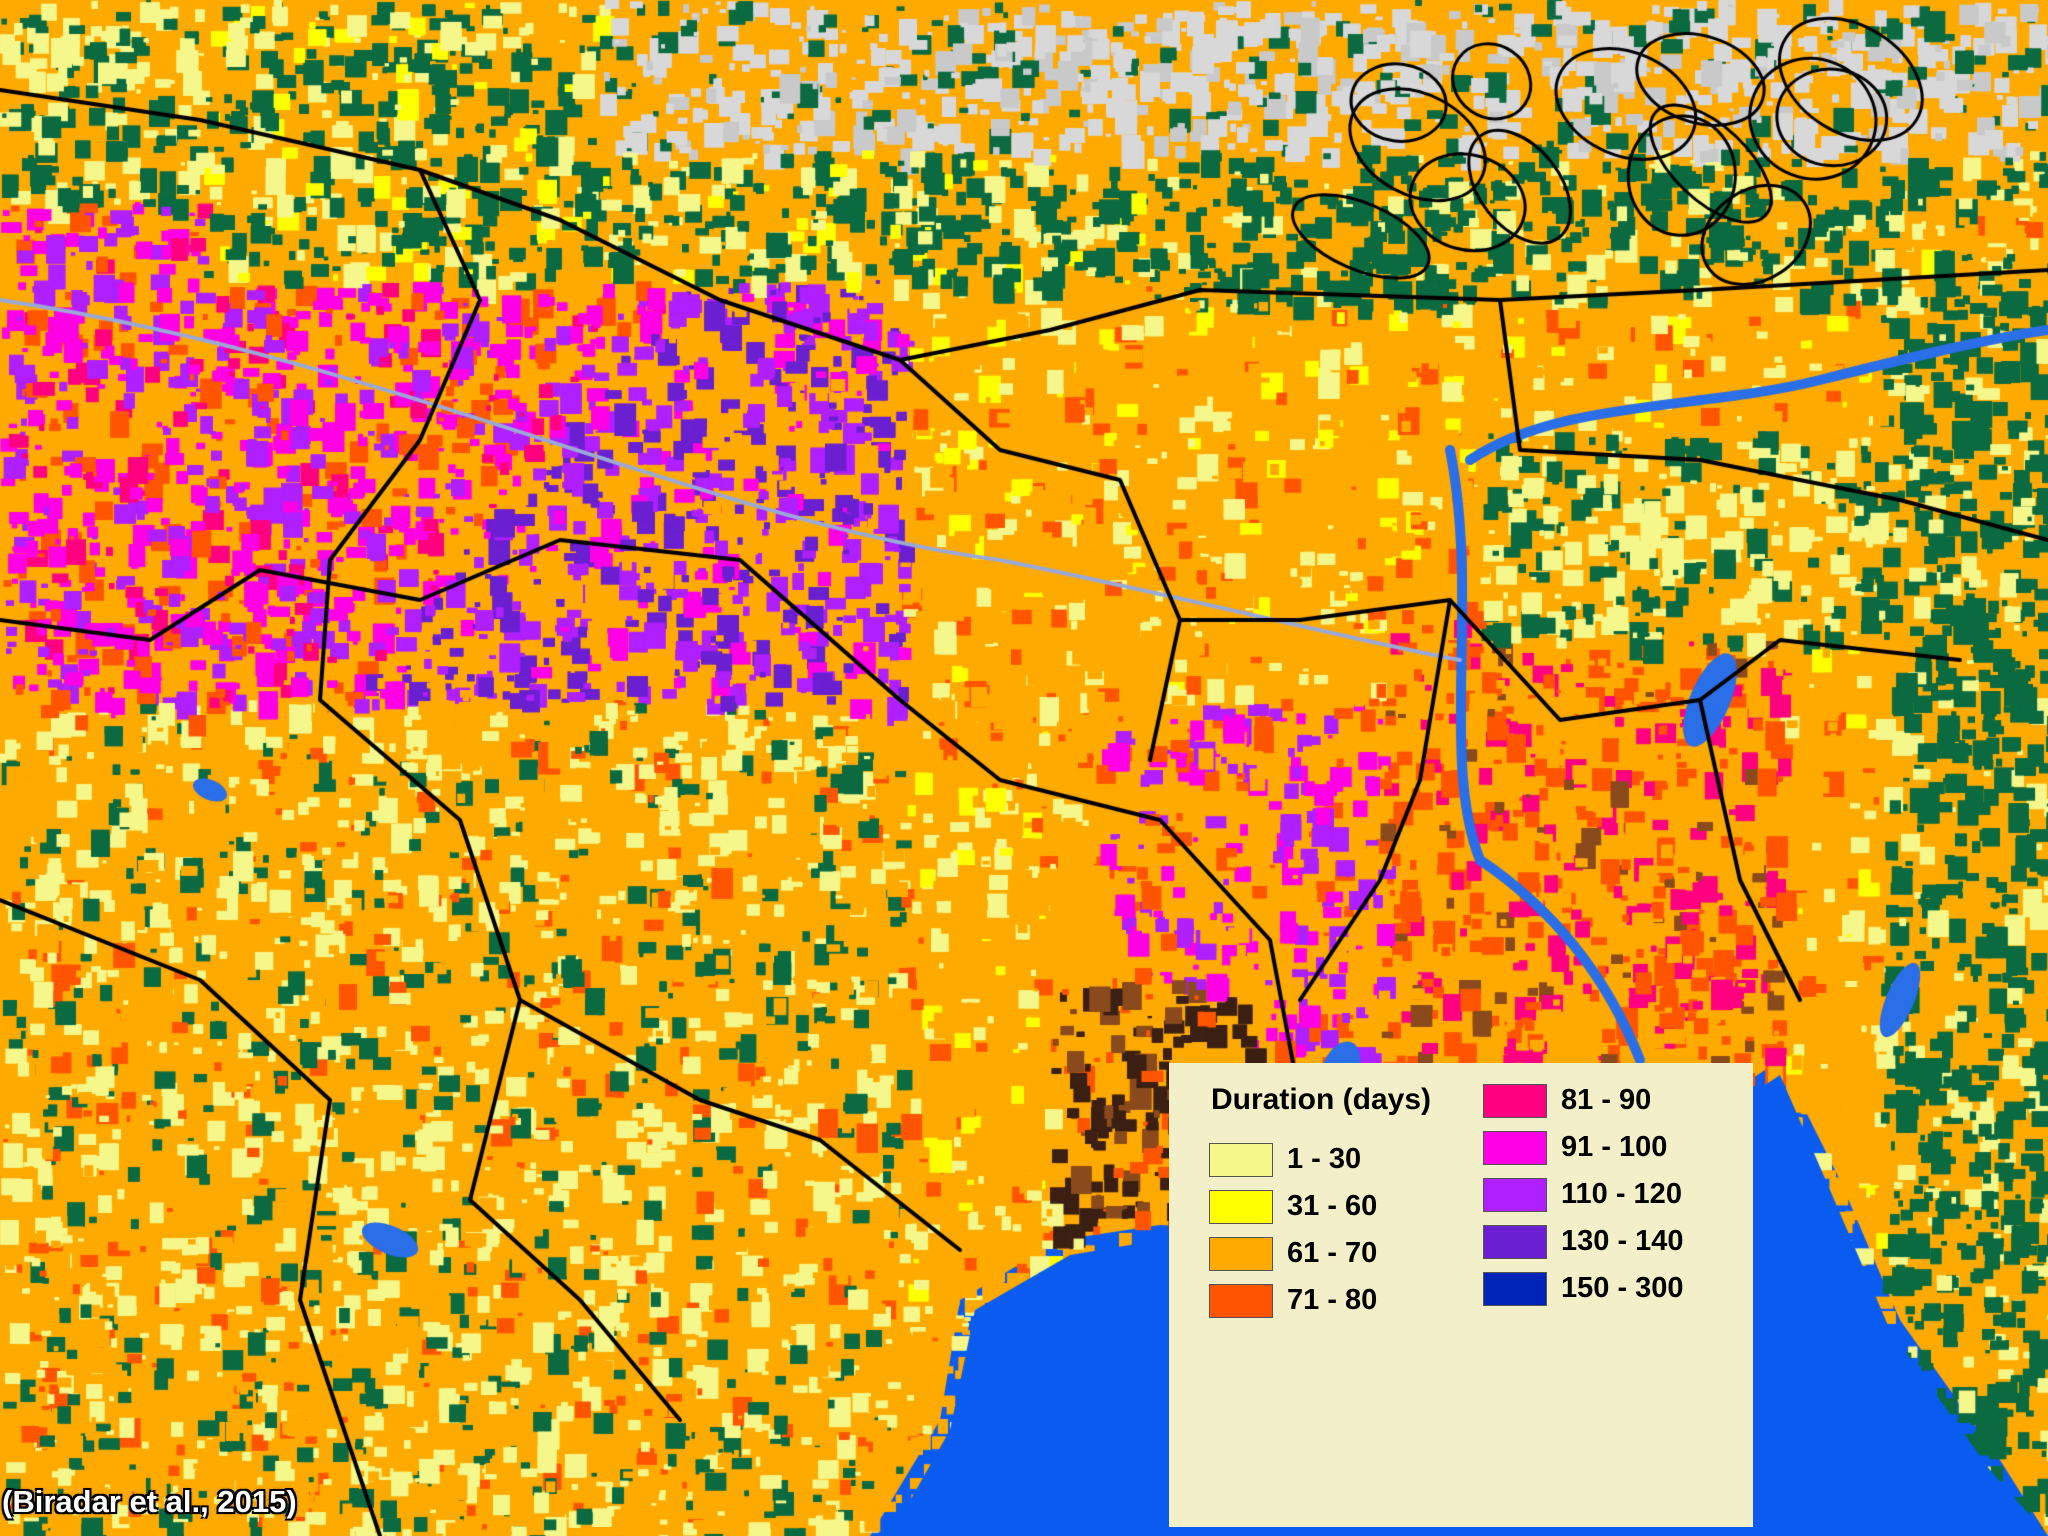 The width and height of the screenshot is (2048, 1536). What do you see at coordinates (1614, 1147) in the screenshot?
I see `legend-label: 91 - 100` at bounding box center [1614, 1147].